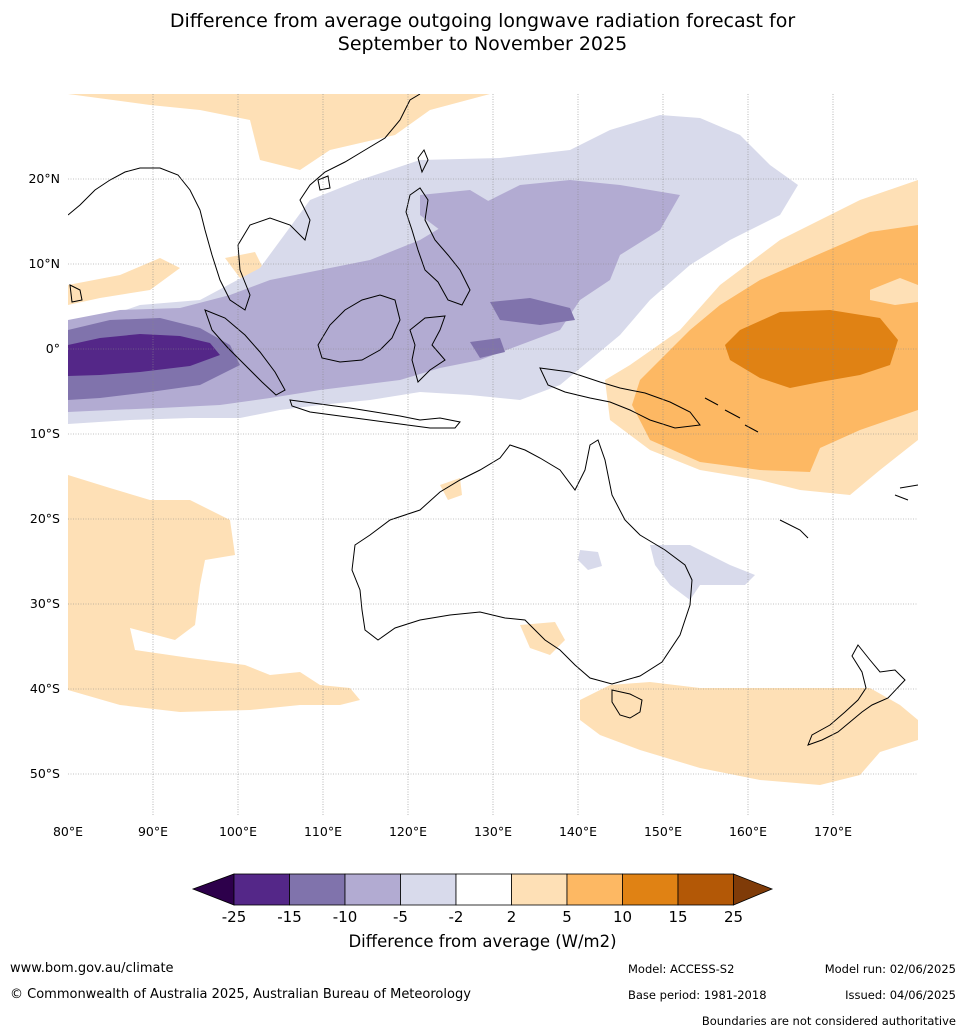  I want to click on new-guinea-coastline, so click(620, 398).